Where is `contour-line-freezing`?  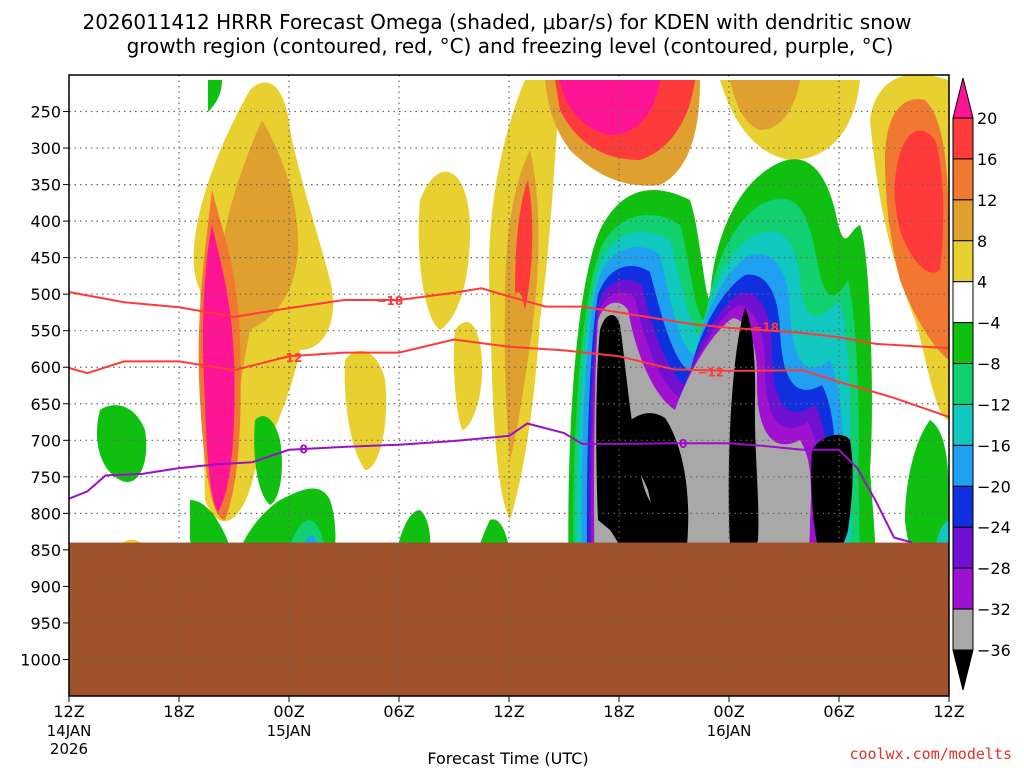 contour-line-freezing is located at coordinates (490, 483).